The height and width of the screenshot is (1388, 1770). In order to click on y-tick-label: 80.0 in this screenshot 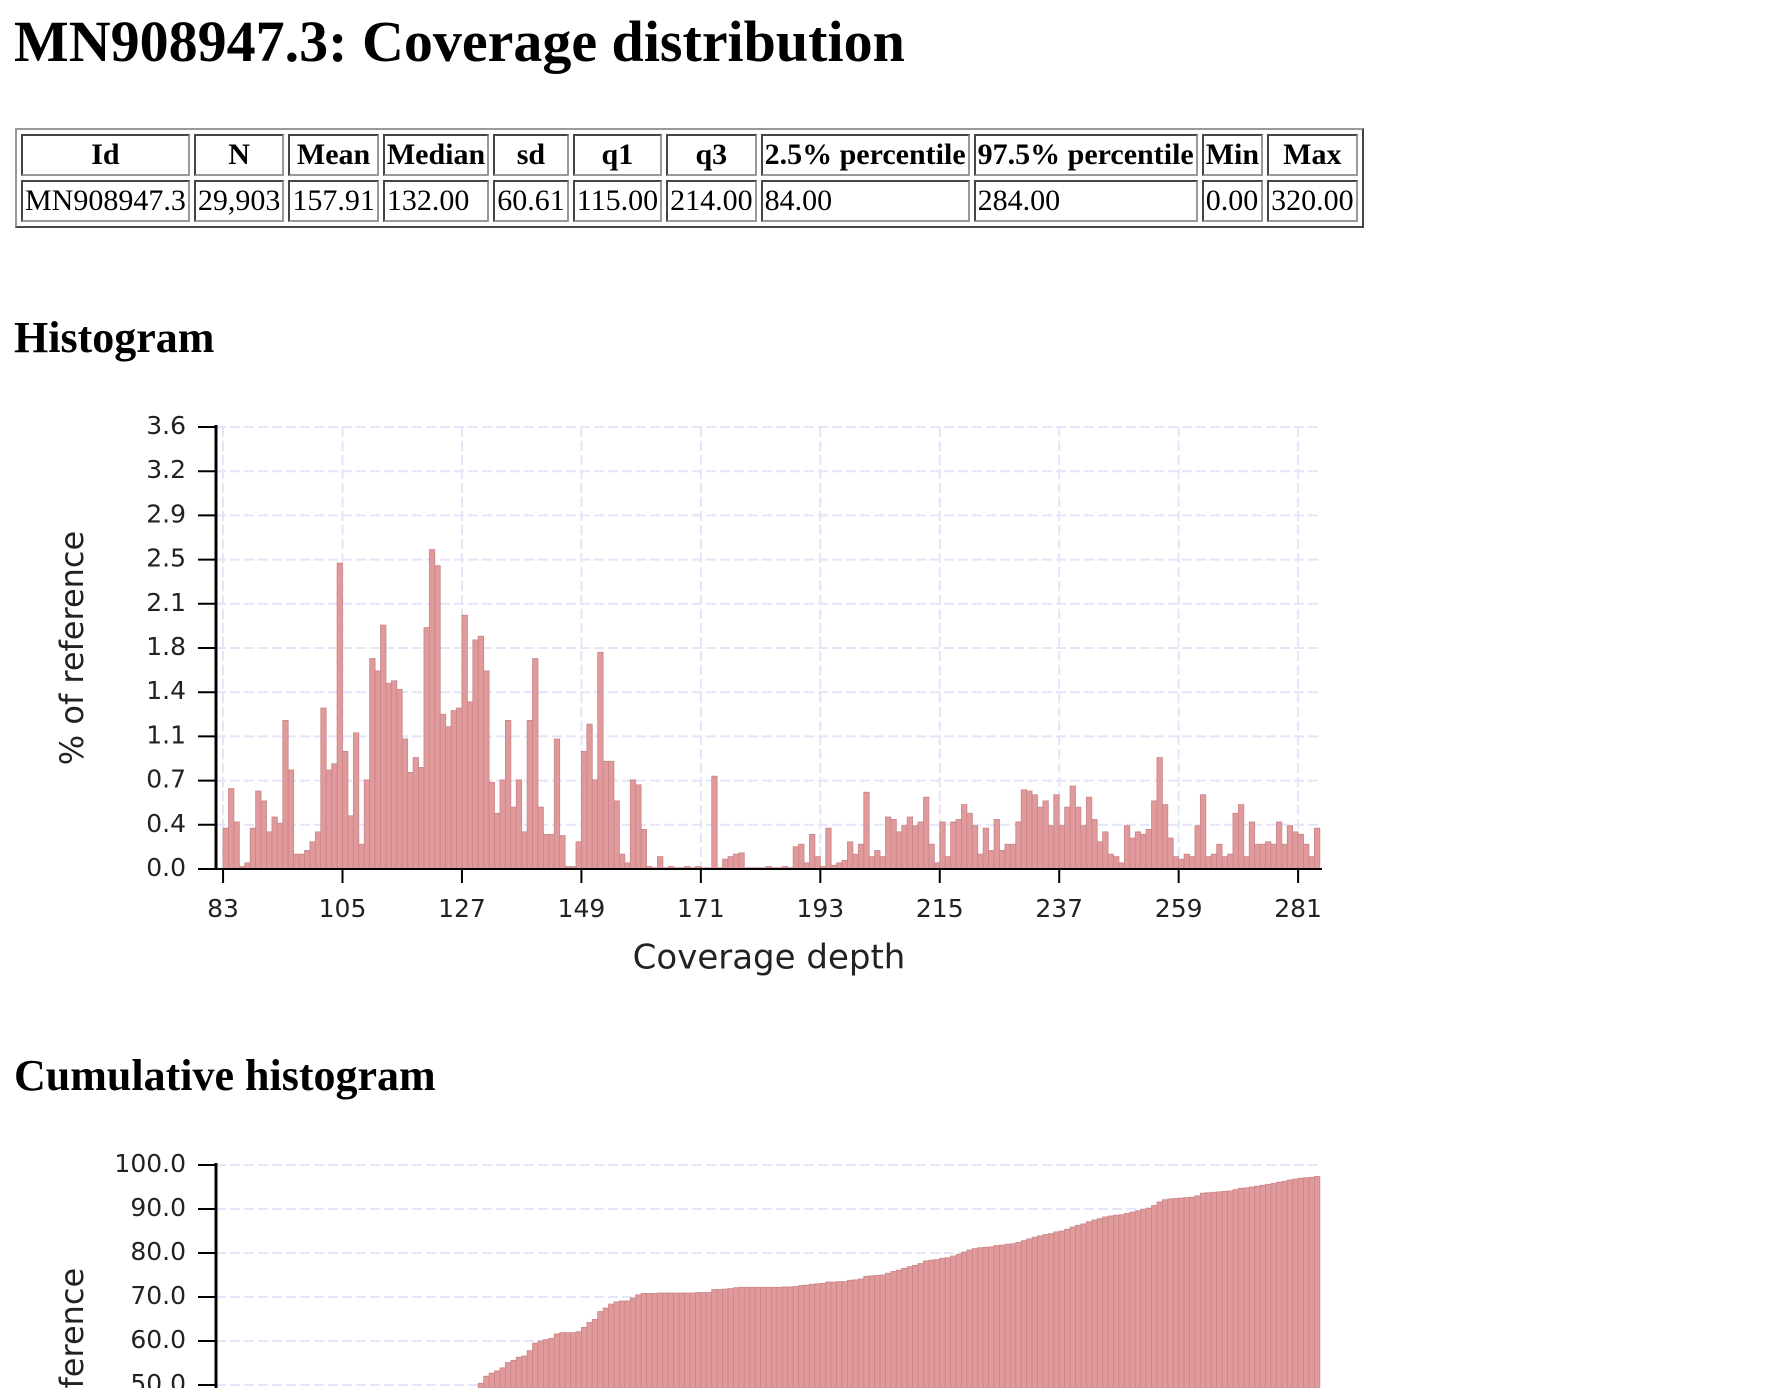, I will do `click(158, 1251)`.